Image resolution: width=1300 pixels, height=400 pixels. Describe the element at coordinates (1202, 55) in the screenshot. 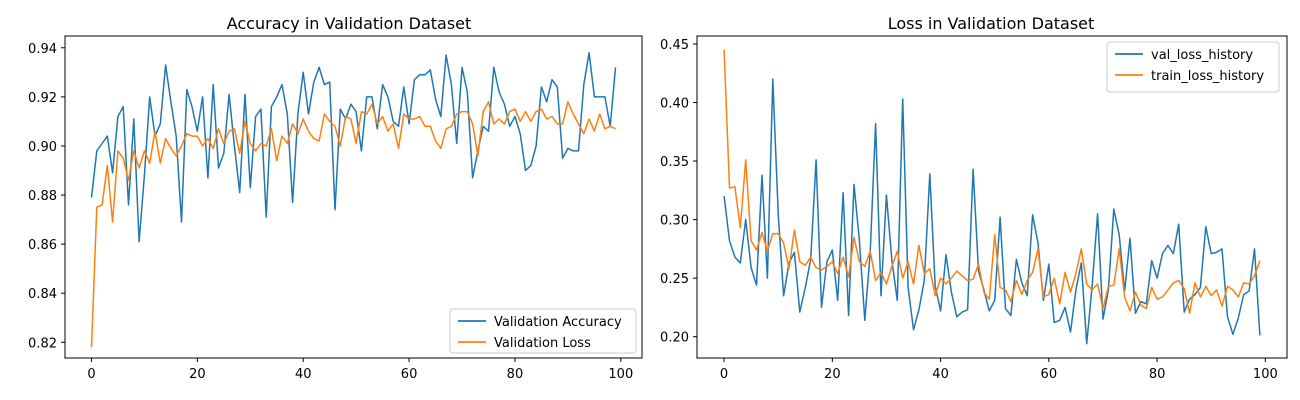

I see `legend-label-0: val_loss_history` at that location.